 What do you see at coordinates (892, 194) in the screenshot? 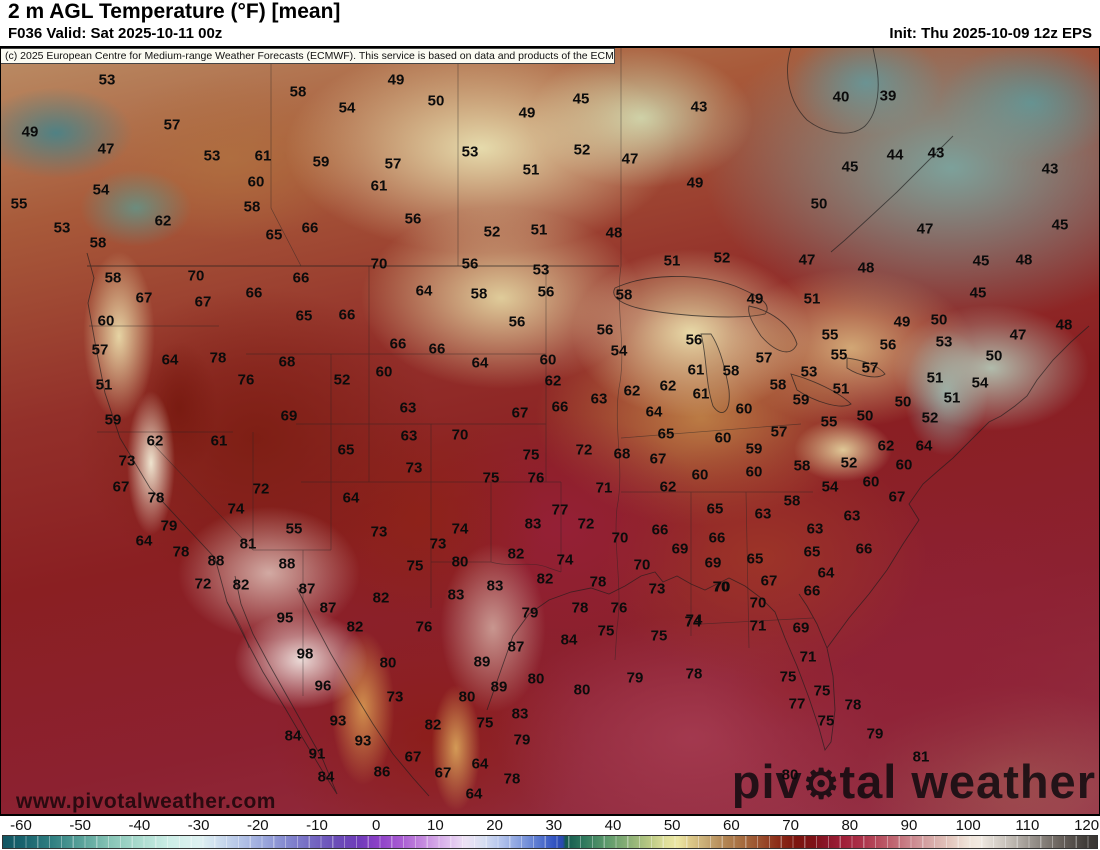
I see `st-lawrence-river` at bounding box center [892, 194].